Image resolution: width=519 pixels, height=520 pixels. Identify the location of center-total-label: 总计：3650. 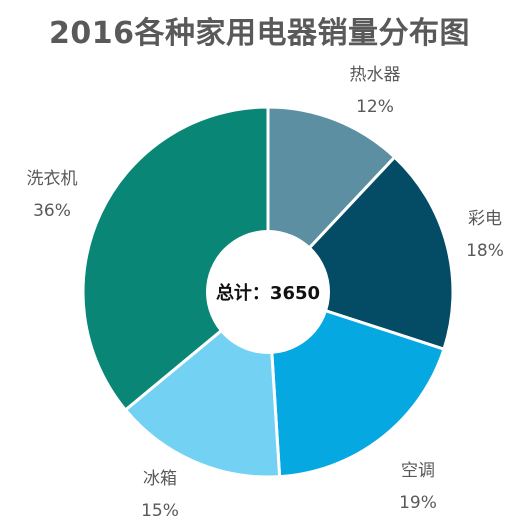
(268, 293).